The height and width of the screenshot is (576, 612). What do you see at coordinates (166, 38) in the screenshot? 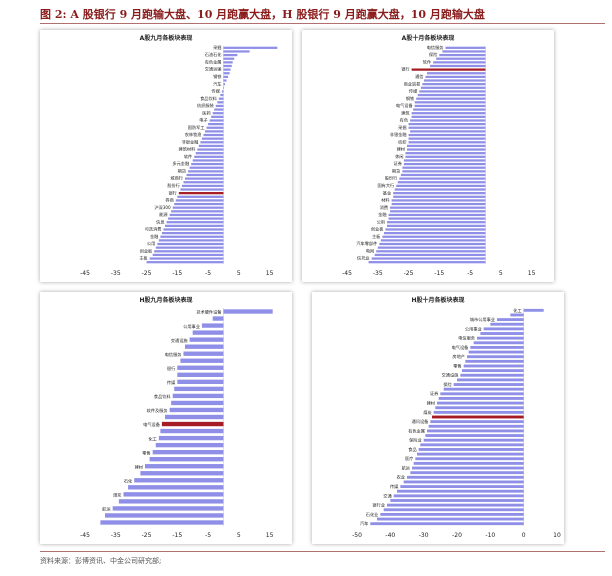
I see `chart-title: A股九月各板块表现` at bounding box center [166, 38].